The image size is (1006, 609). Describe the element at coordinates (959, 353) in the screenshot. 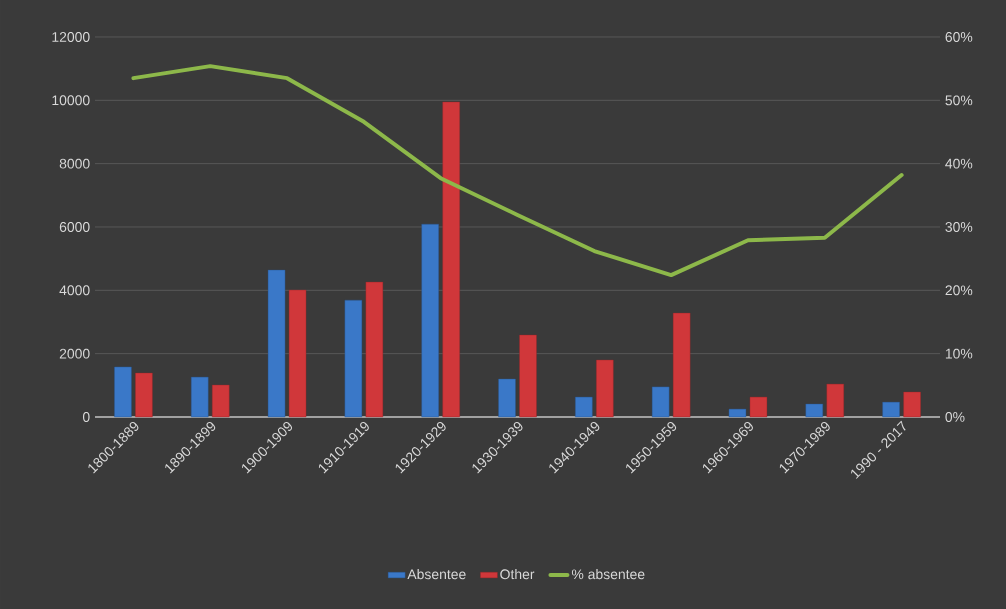

I see `y2-tick-label: 10%` at that location.